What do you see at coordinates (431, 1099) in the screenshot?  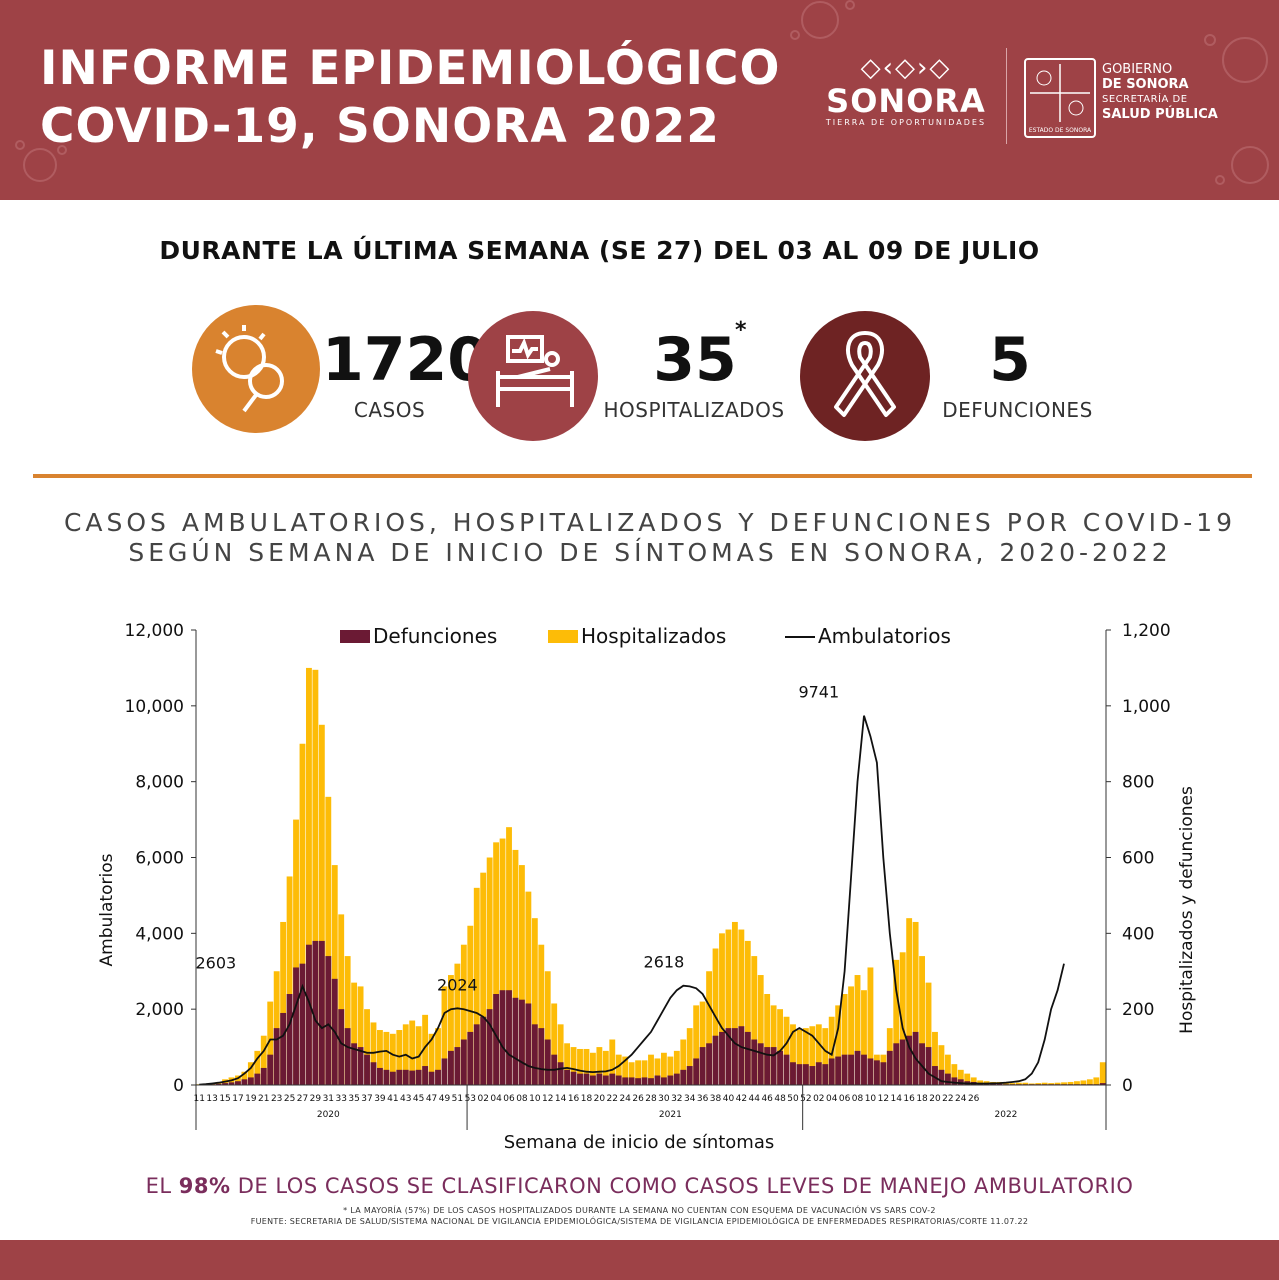 I see `x-tick-label: 47` at bounding box center [431, 1099].